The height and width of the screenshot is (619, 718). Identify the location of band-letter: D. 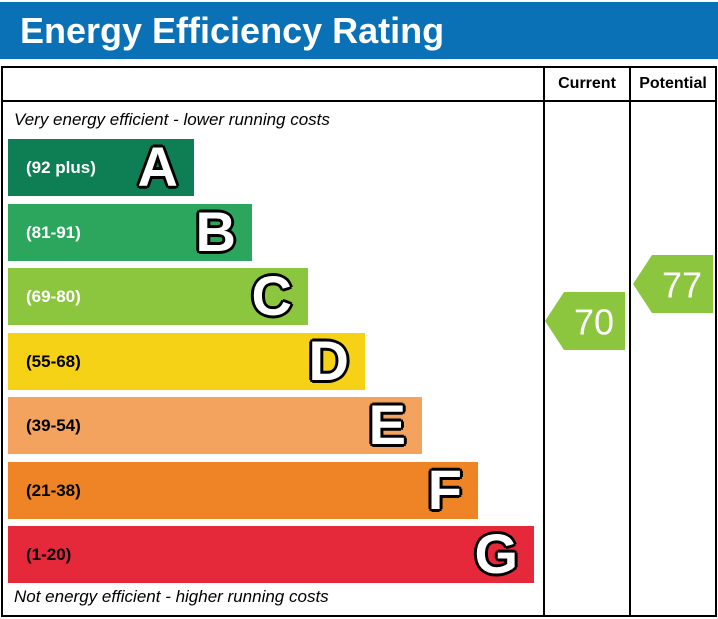
(328, 360).